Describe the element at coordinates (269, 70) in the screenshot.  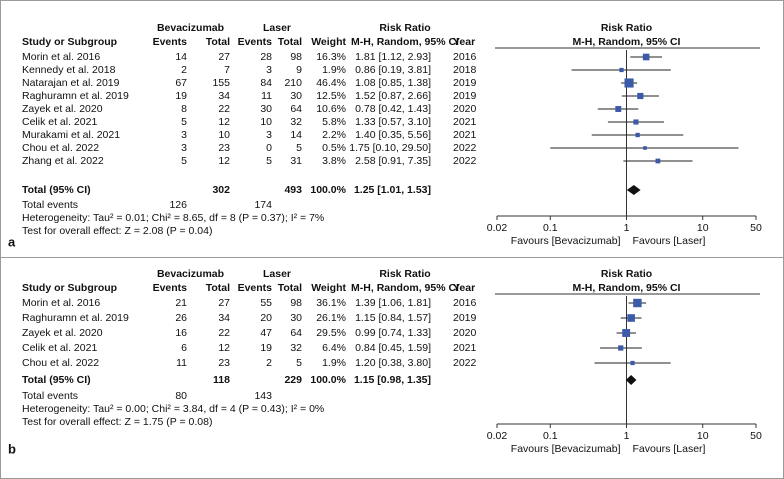
I see `ctl-events: 3` at that location.